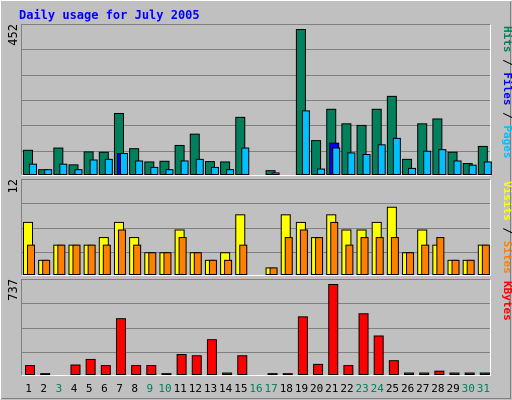  Describe the element at coordinates (506, 88) in the screenshot. I see `series-label-files: Files` at that location.